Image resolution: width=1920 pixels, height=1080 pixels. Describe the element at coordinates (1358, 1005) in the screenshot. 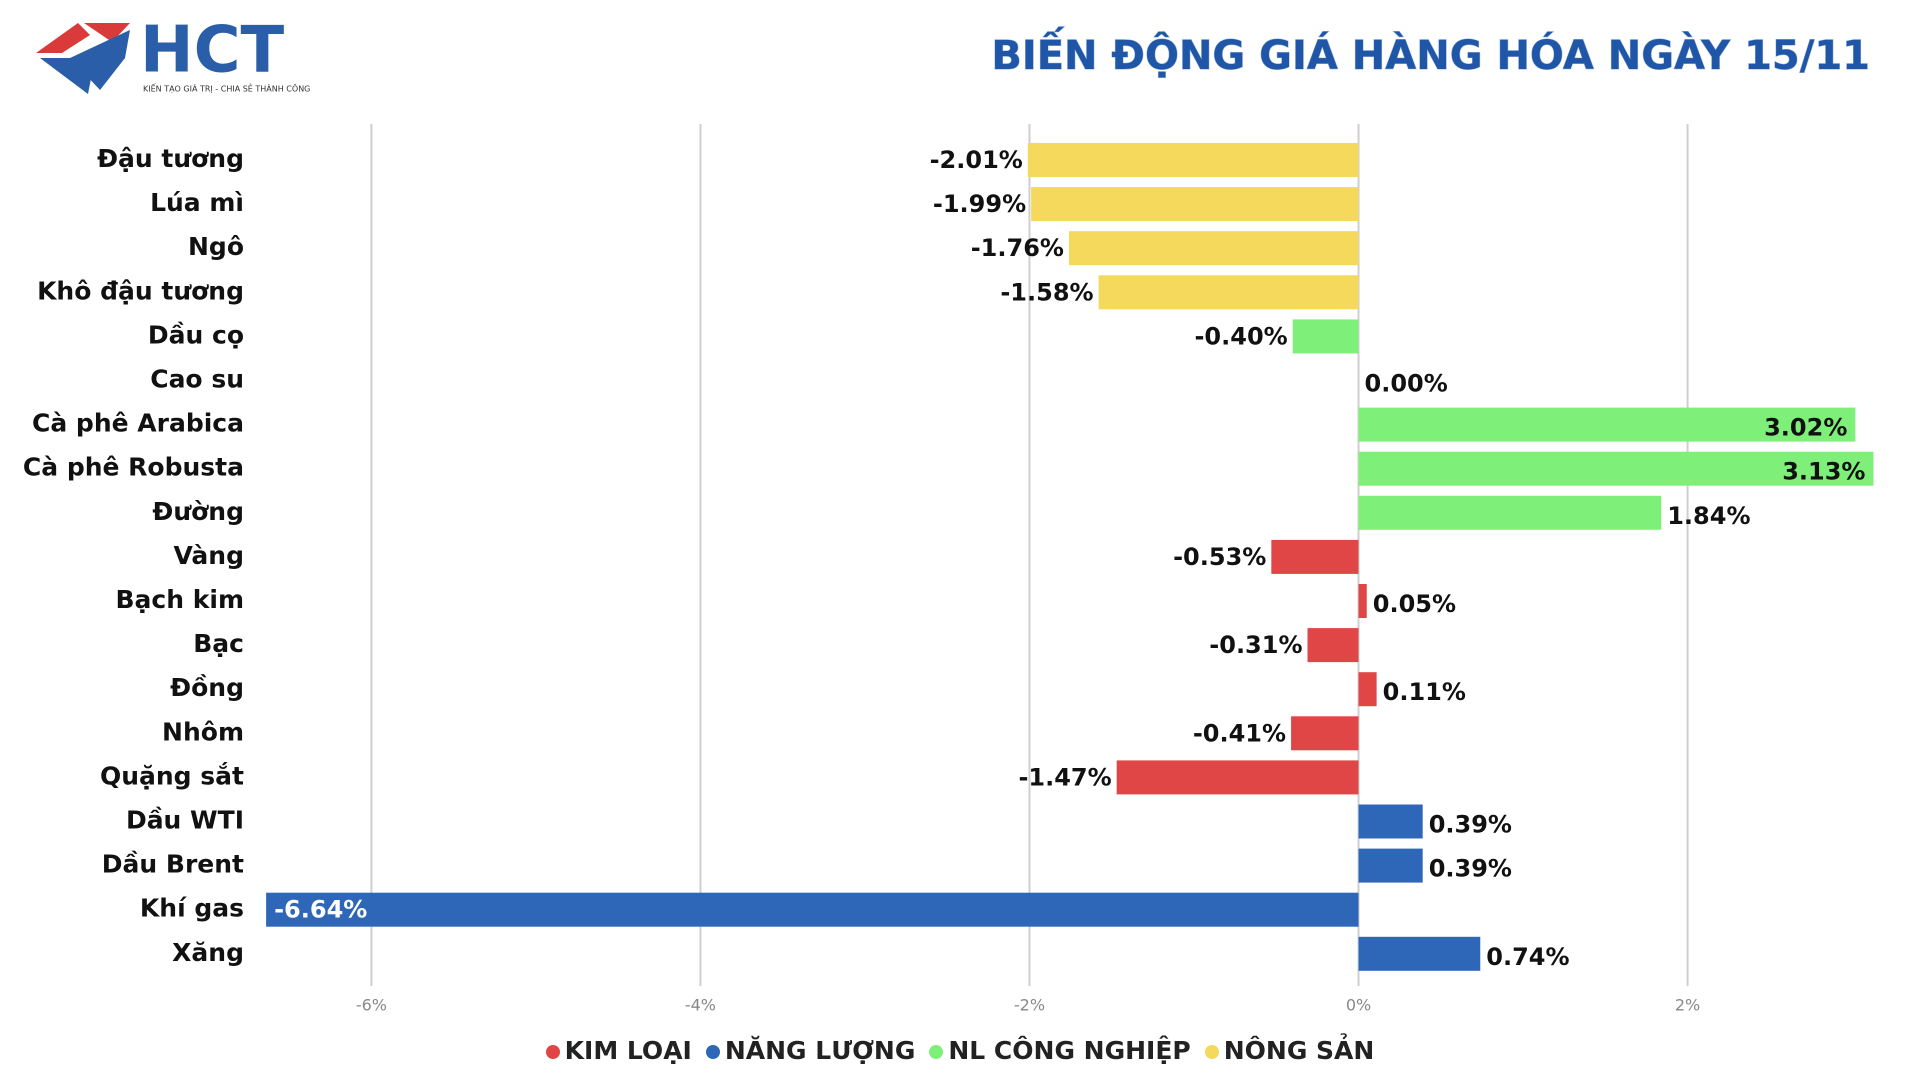

I see `x-tick-label: 0%` at that location.